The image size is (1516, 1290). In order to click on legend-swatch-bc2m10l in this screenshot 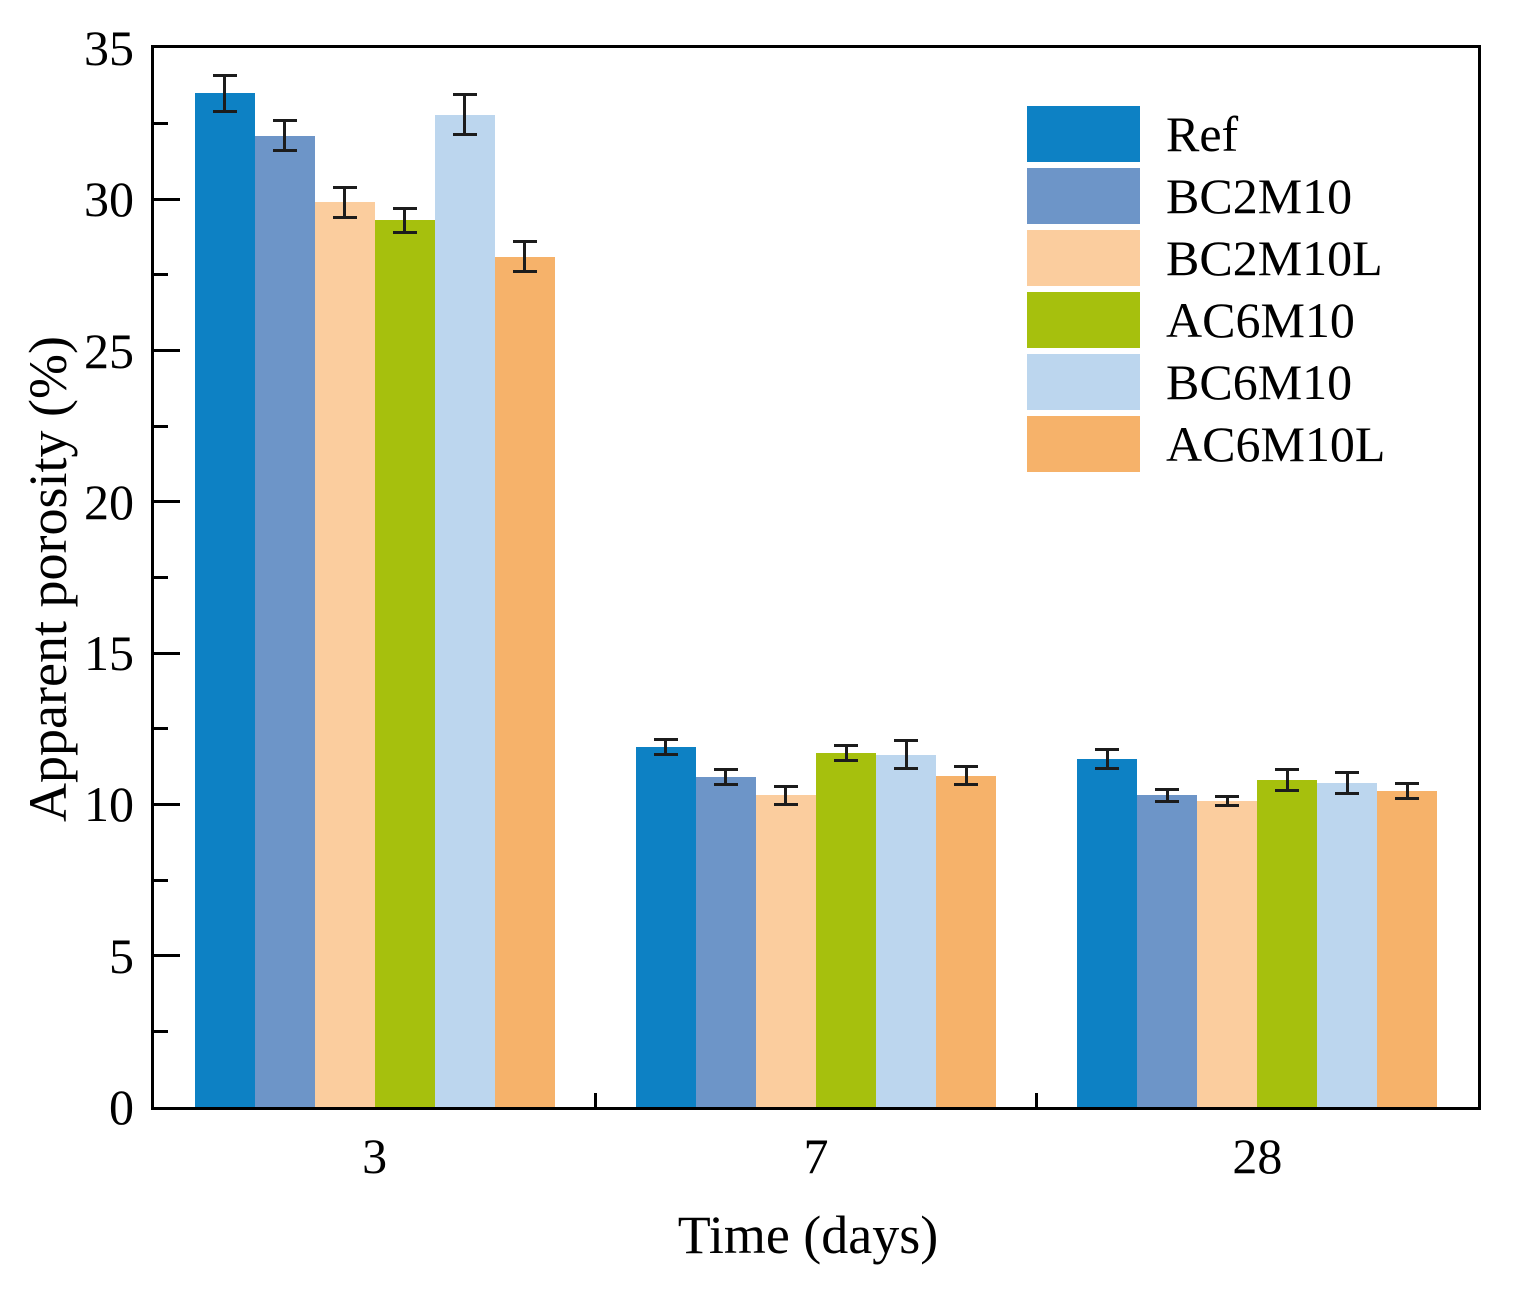, I will do `click(1083, 258)`.